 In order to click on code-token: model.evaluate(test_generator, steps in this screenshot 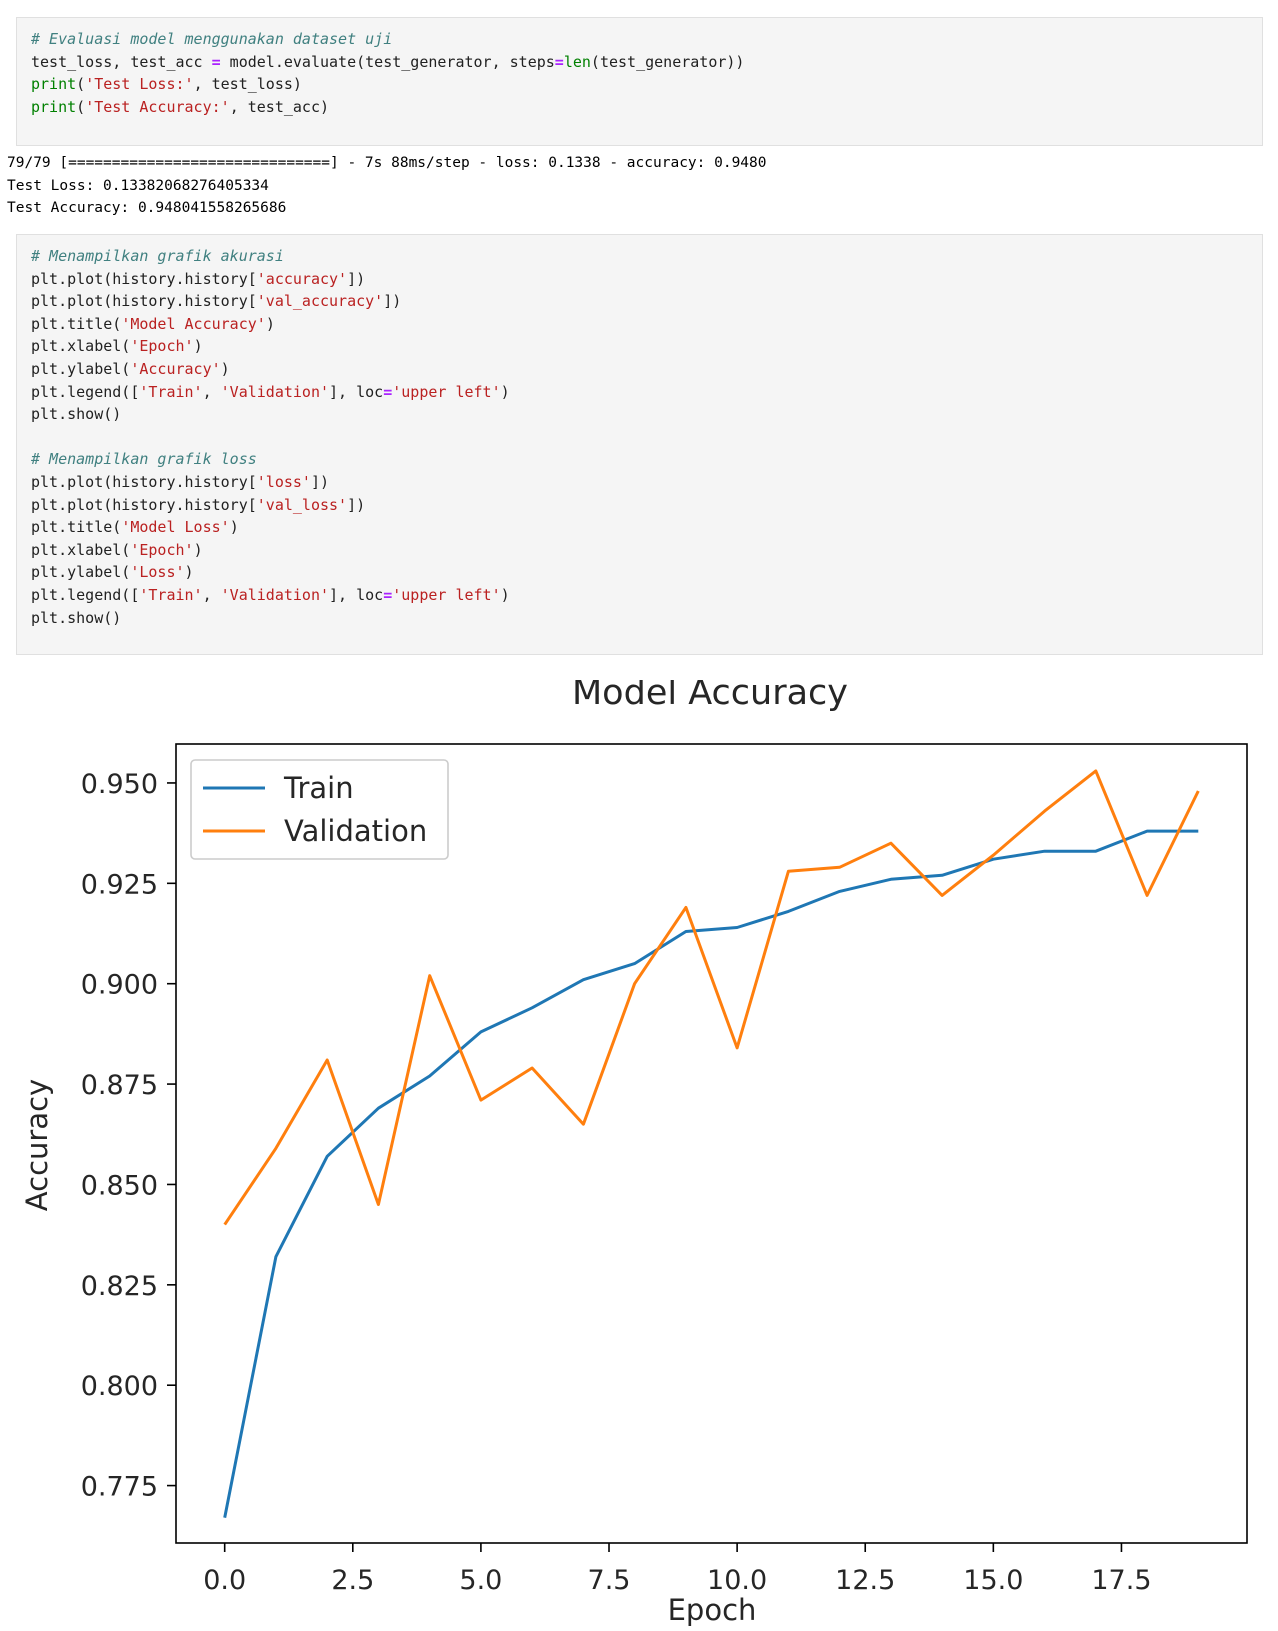, I will do `click(387, 61)`.